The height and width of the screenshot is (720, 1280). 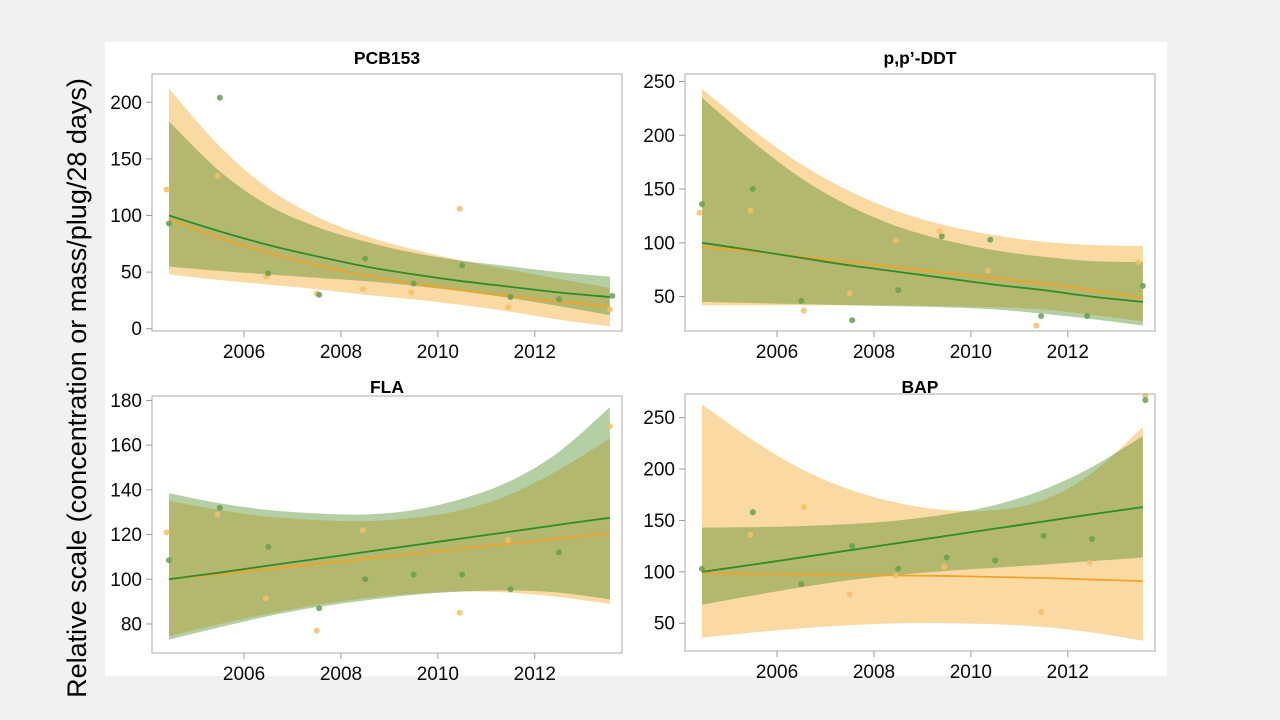 I want to click on y-tick-label: 180, so click(x=126, y=401).